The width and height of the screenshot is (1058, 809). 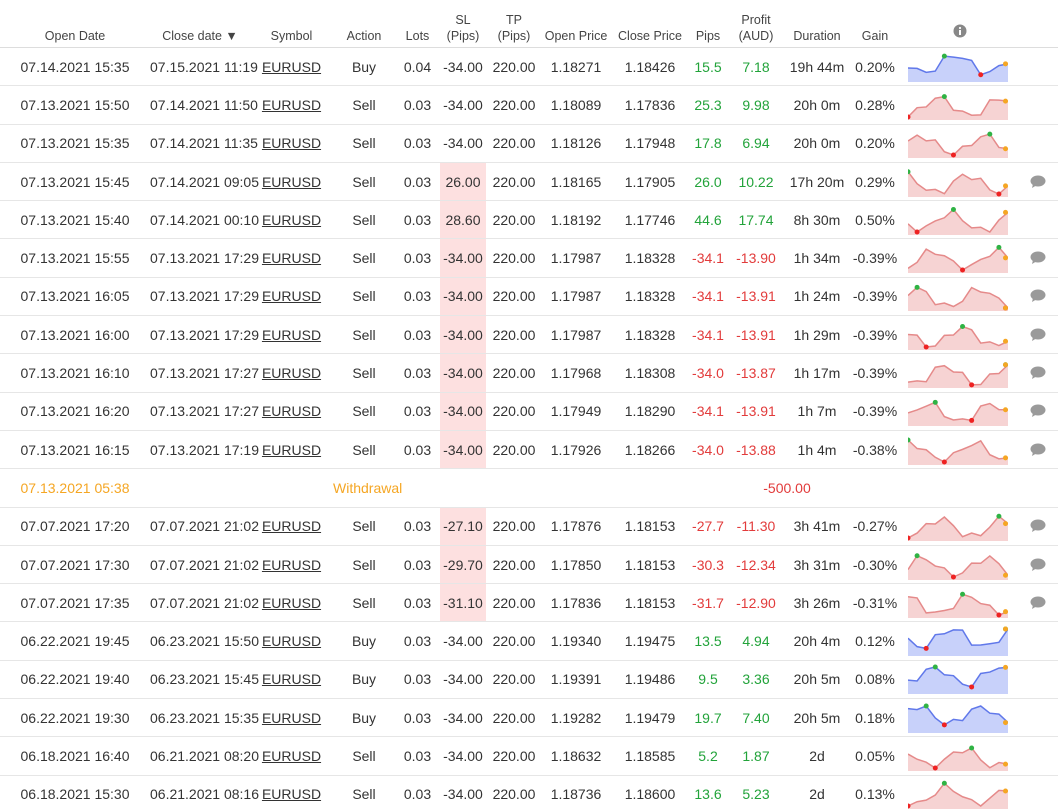 I want to click on cell-text: 07.13.2021 17:27, so click(x=204, y=373).